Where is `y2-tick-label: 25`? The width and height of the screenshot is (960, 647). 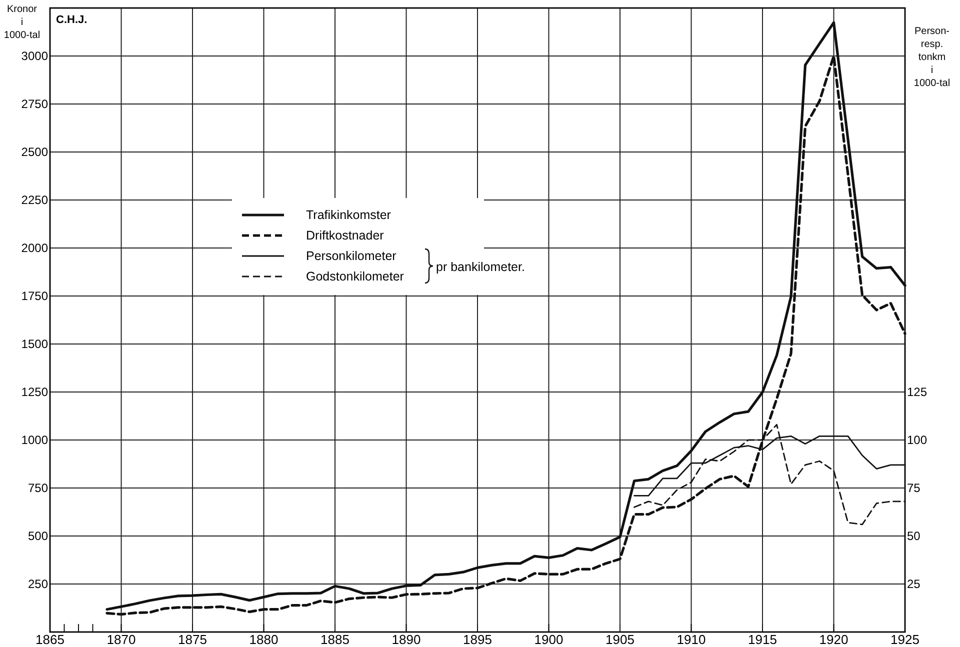
y2-tick-label: 25 is located at coordinates (914, 584).